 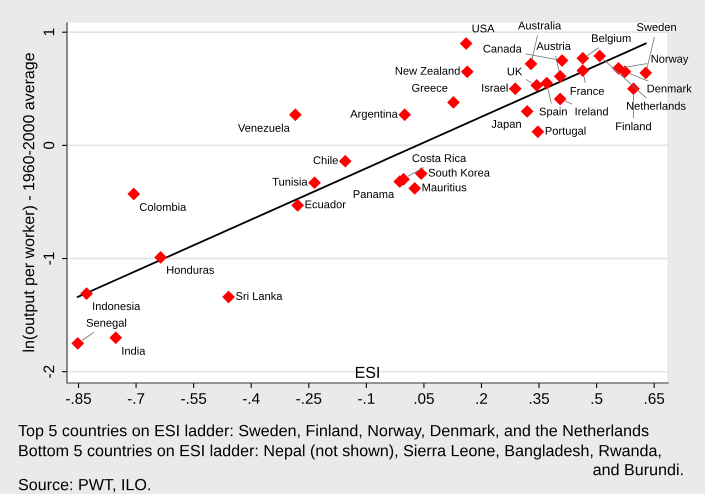 What do you see at coordinates (670, 88) in the screenshot?
I see `annotation: Denmark` at bounding box center [670, 88].